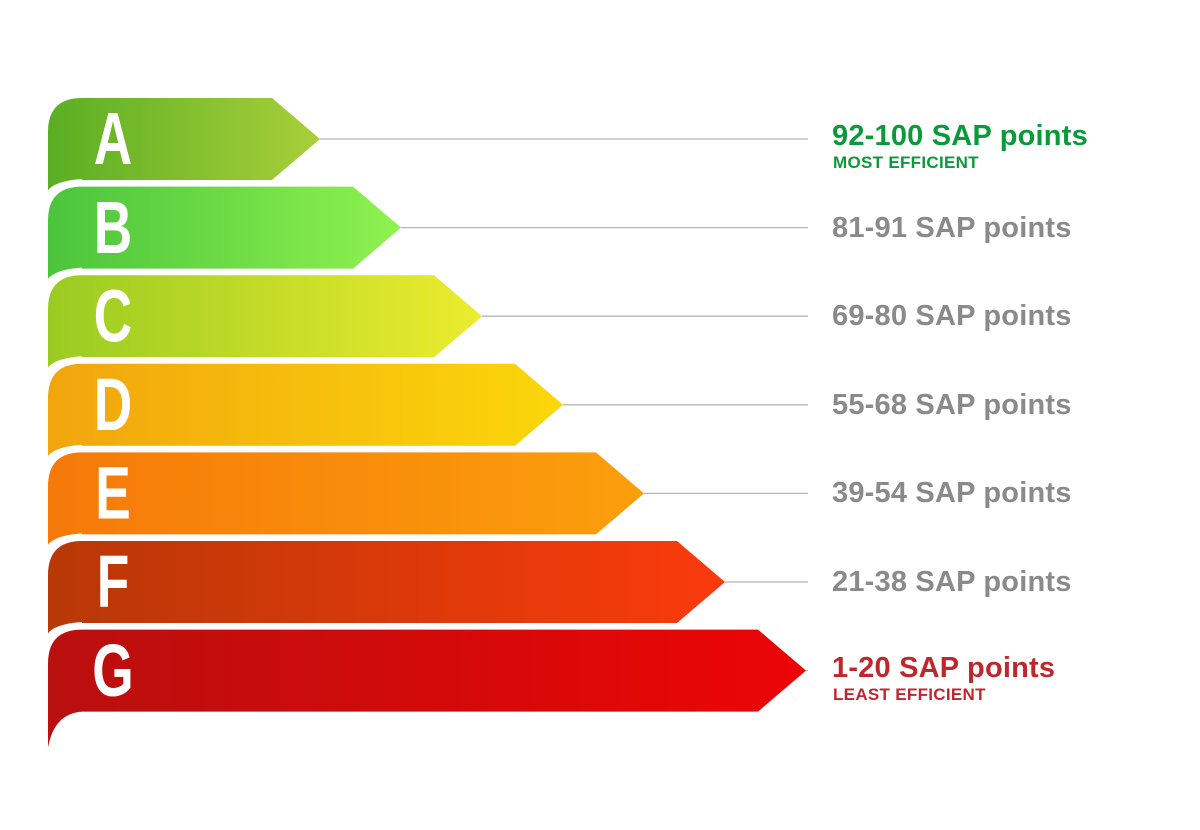  Describe the element at coordinates (952, 227) in the screenshot. I see `rating-label-b: 81-91 SAP points` at that location.